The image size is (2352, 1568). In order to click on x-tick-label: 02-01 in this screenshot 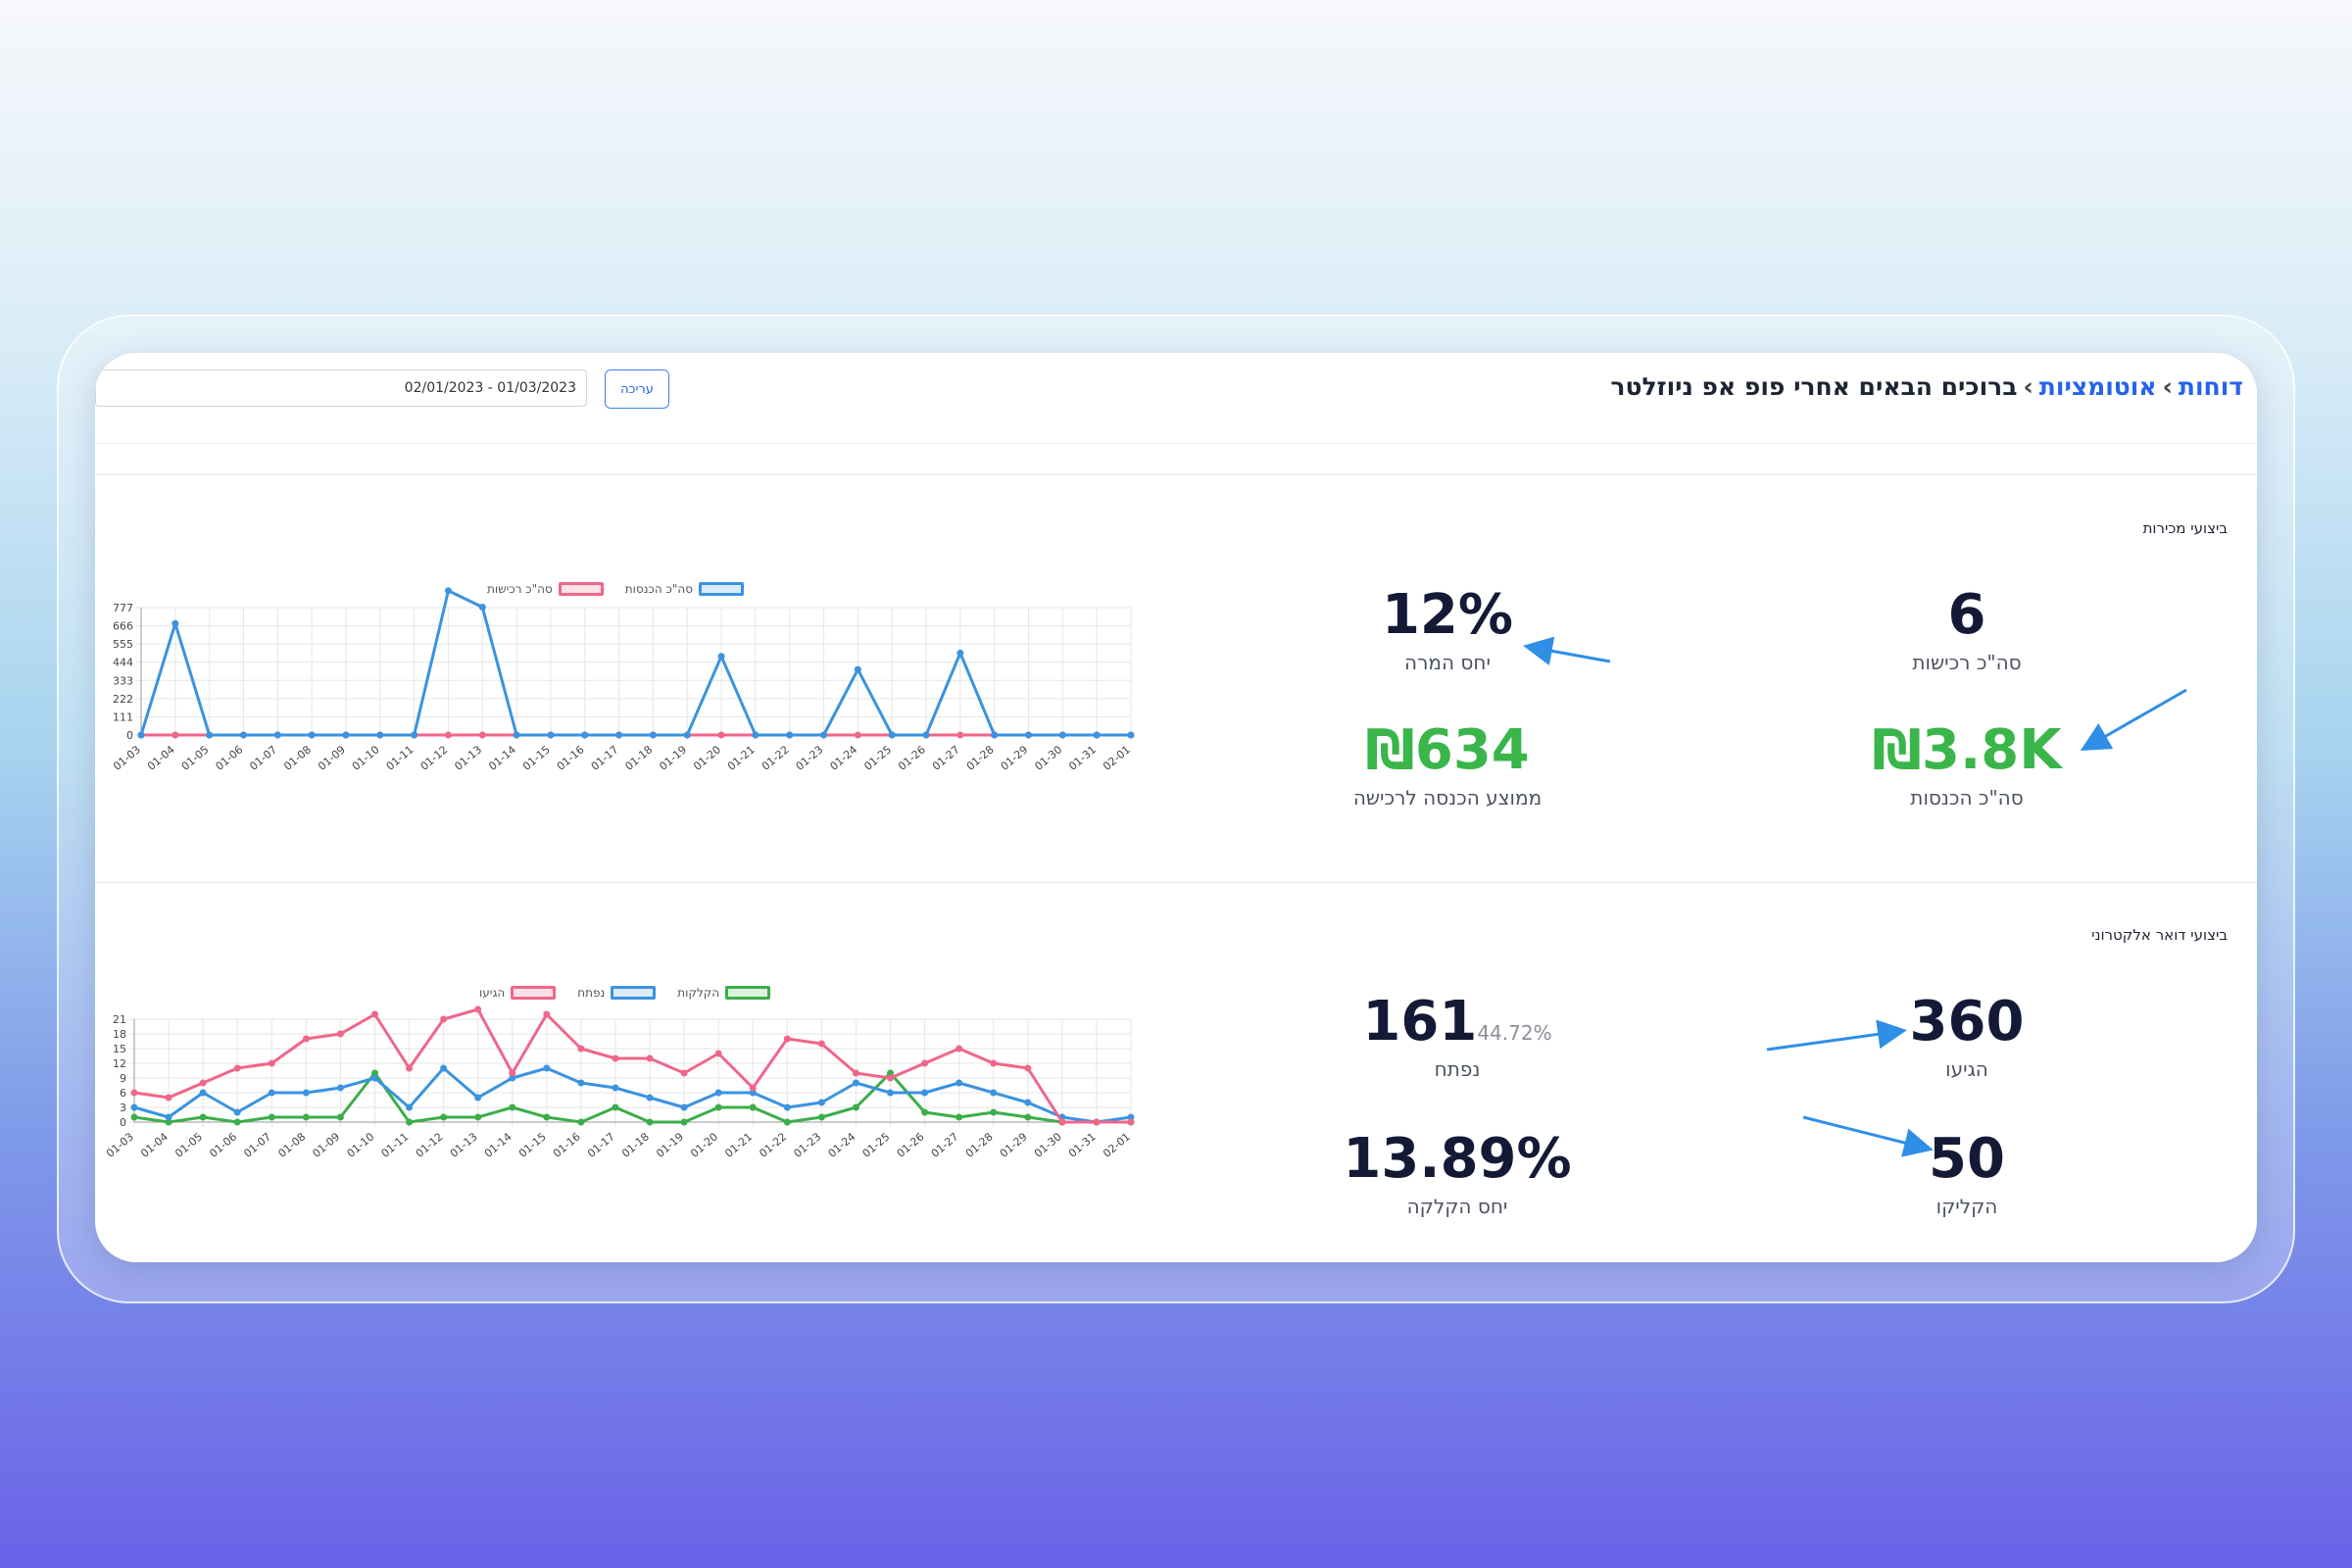, I will do `click(1117, 758)`.